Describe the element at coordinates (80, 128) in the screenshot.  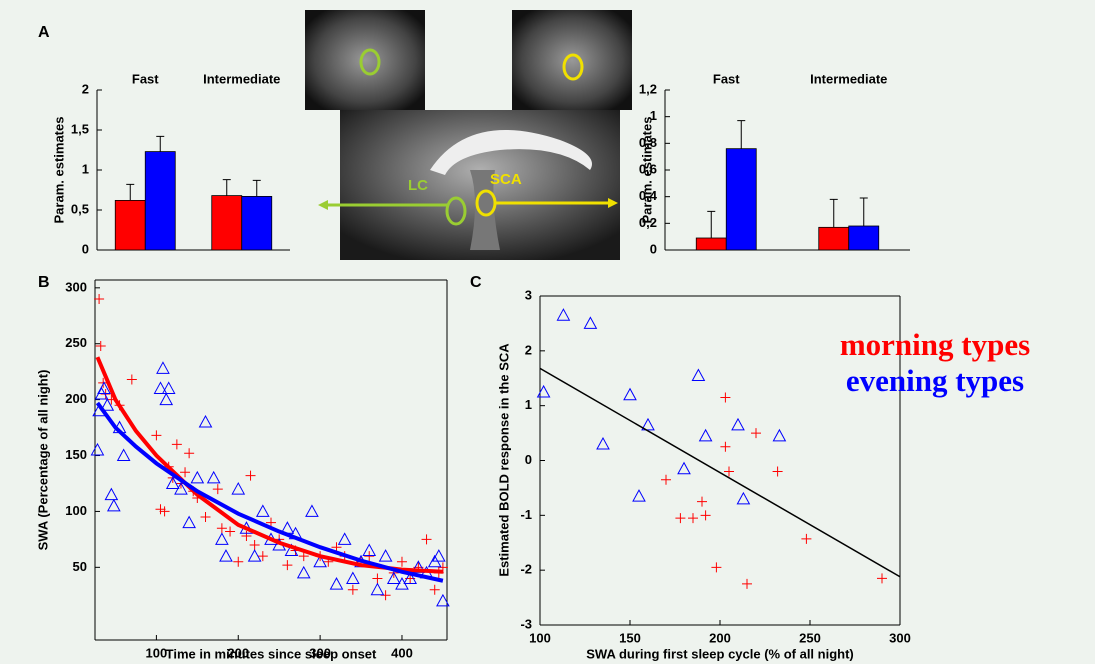
I see `y-tick-label: 1,5` at that location.